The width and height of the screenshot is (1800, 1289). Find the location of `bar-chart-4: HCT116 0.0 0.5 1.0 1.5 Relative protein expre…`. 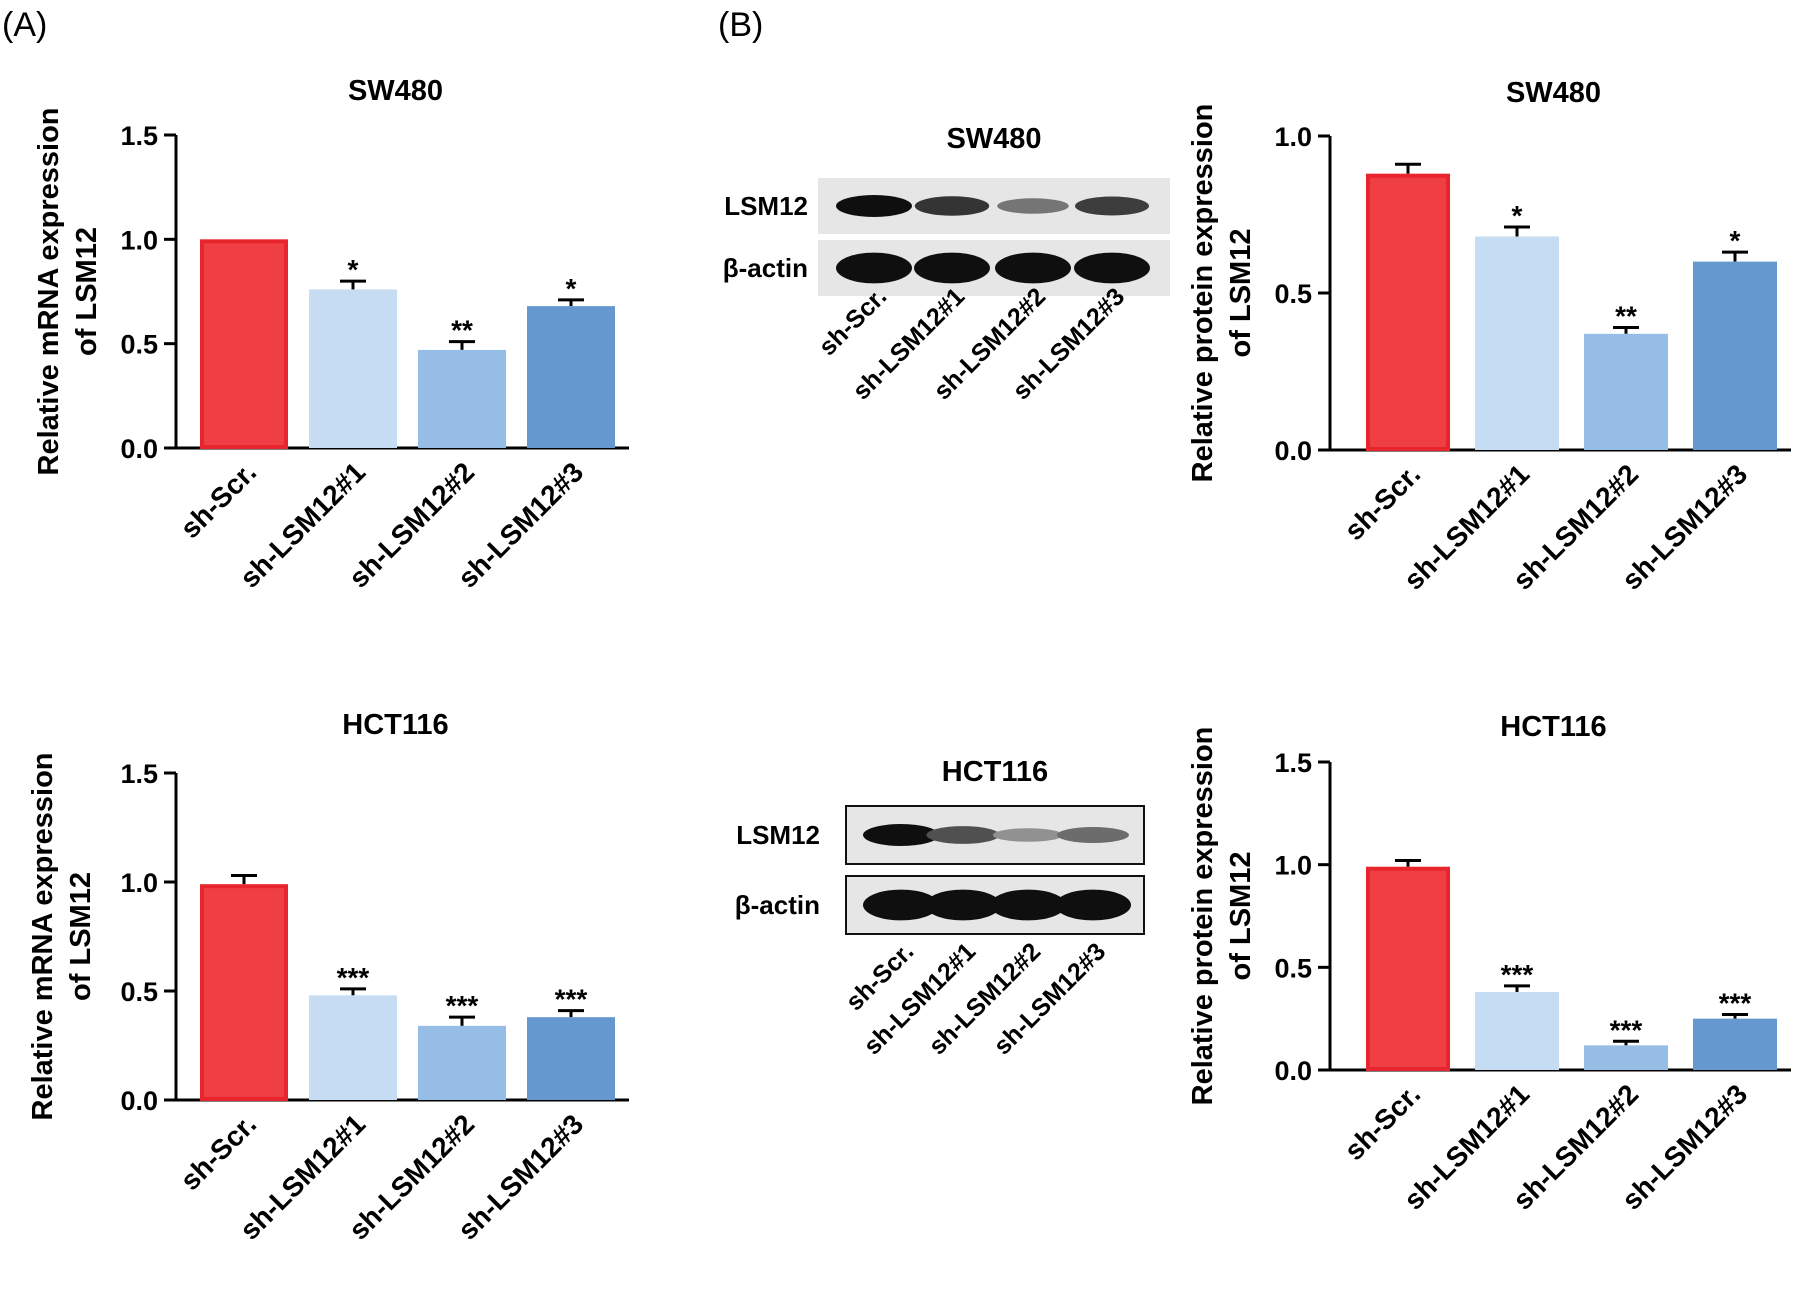

bar-chart-4: HCT116 0.0 0.5 1.0 1.5 Relative protein expre… is located at coordinates (1489, 963).